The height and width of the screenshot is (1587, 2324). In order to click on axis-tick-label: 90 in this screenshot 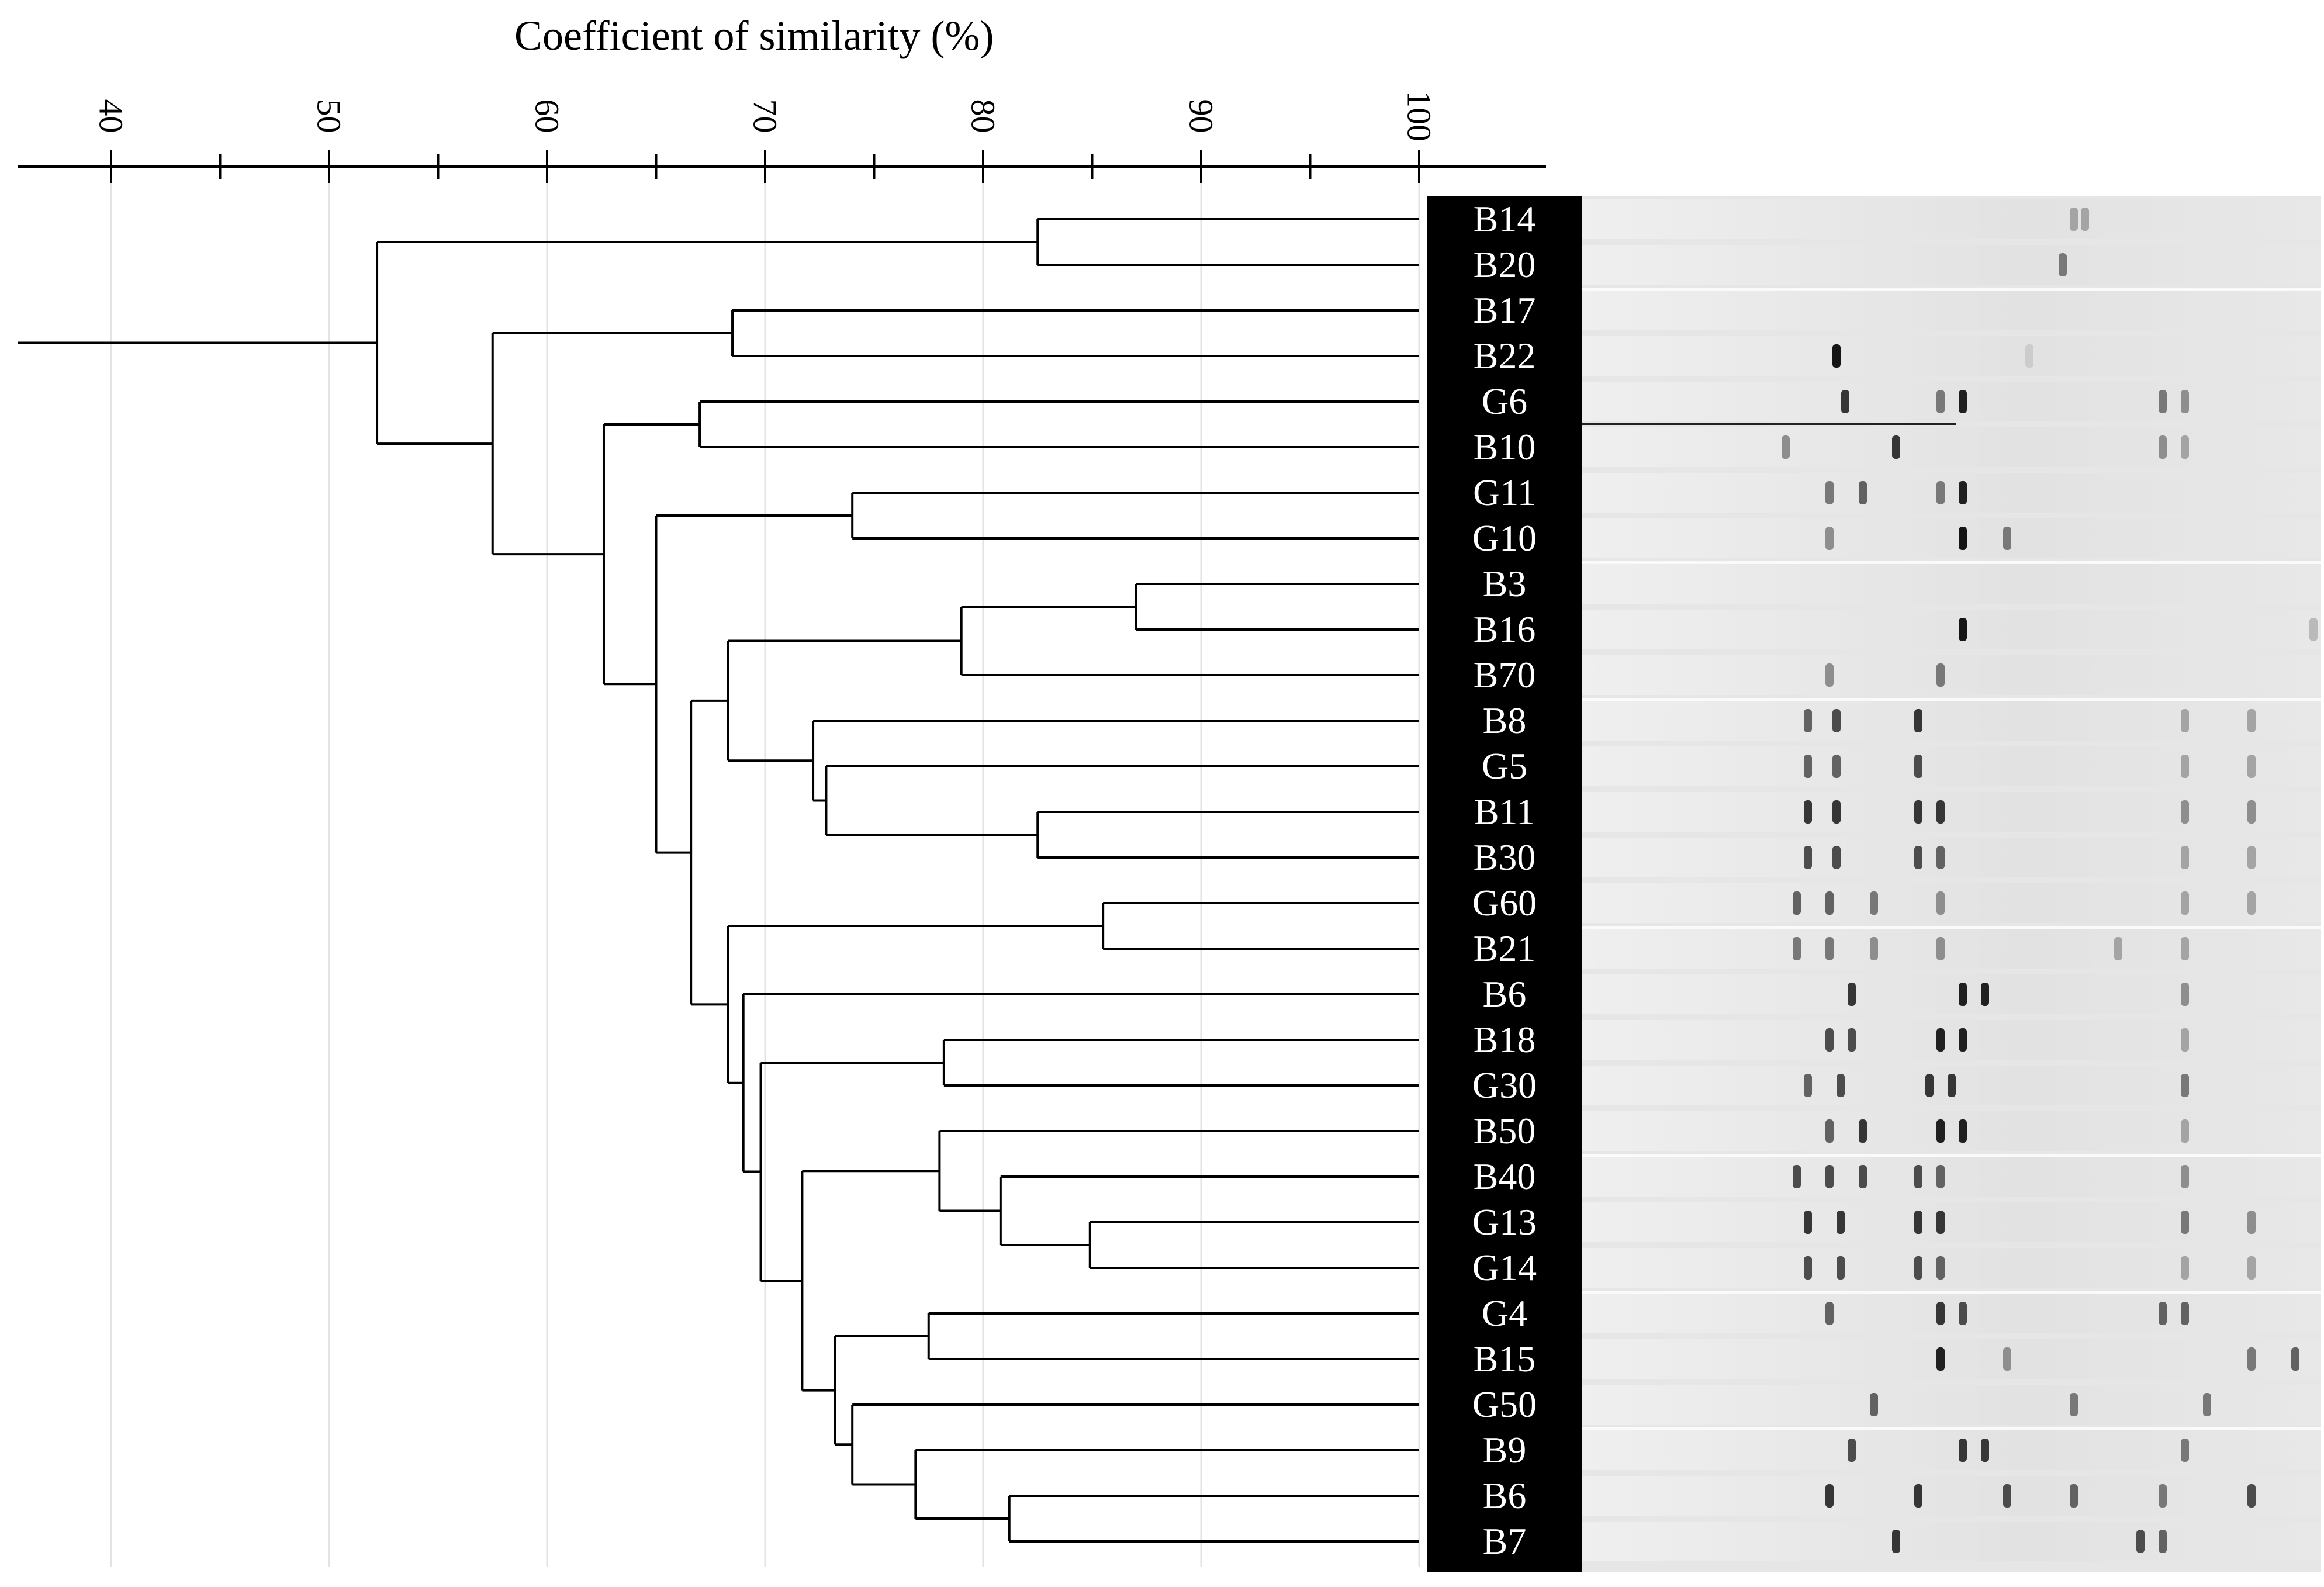, I will do `click(1201, 116)`.